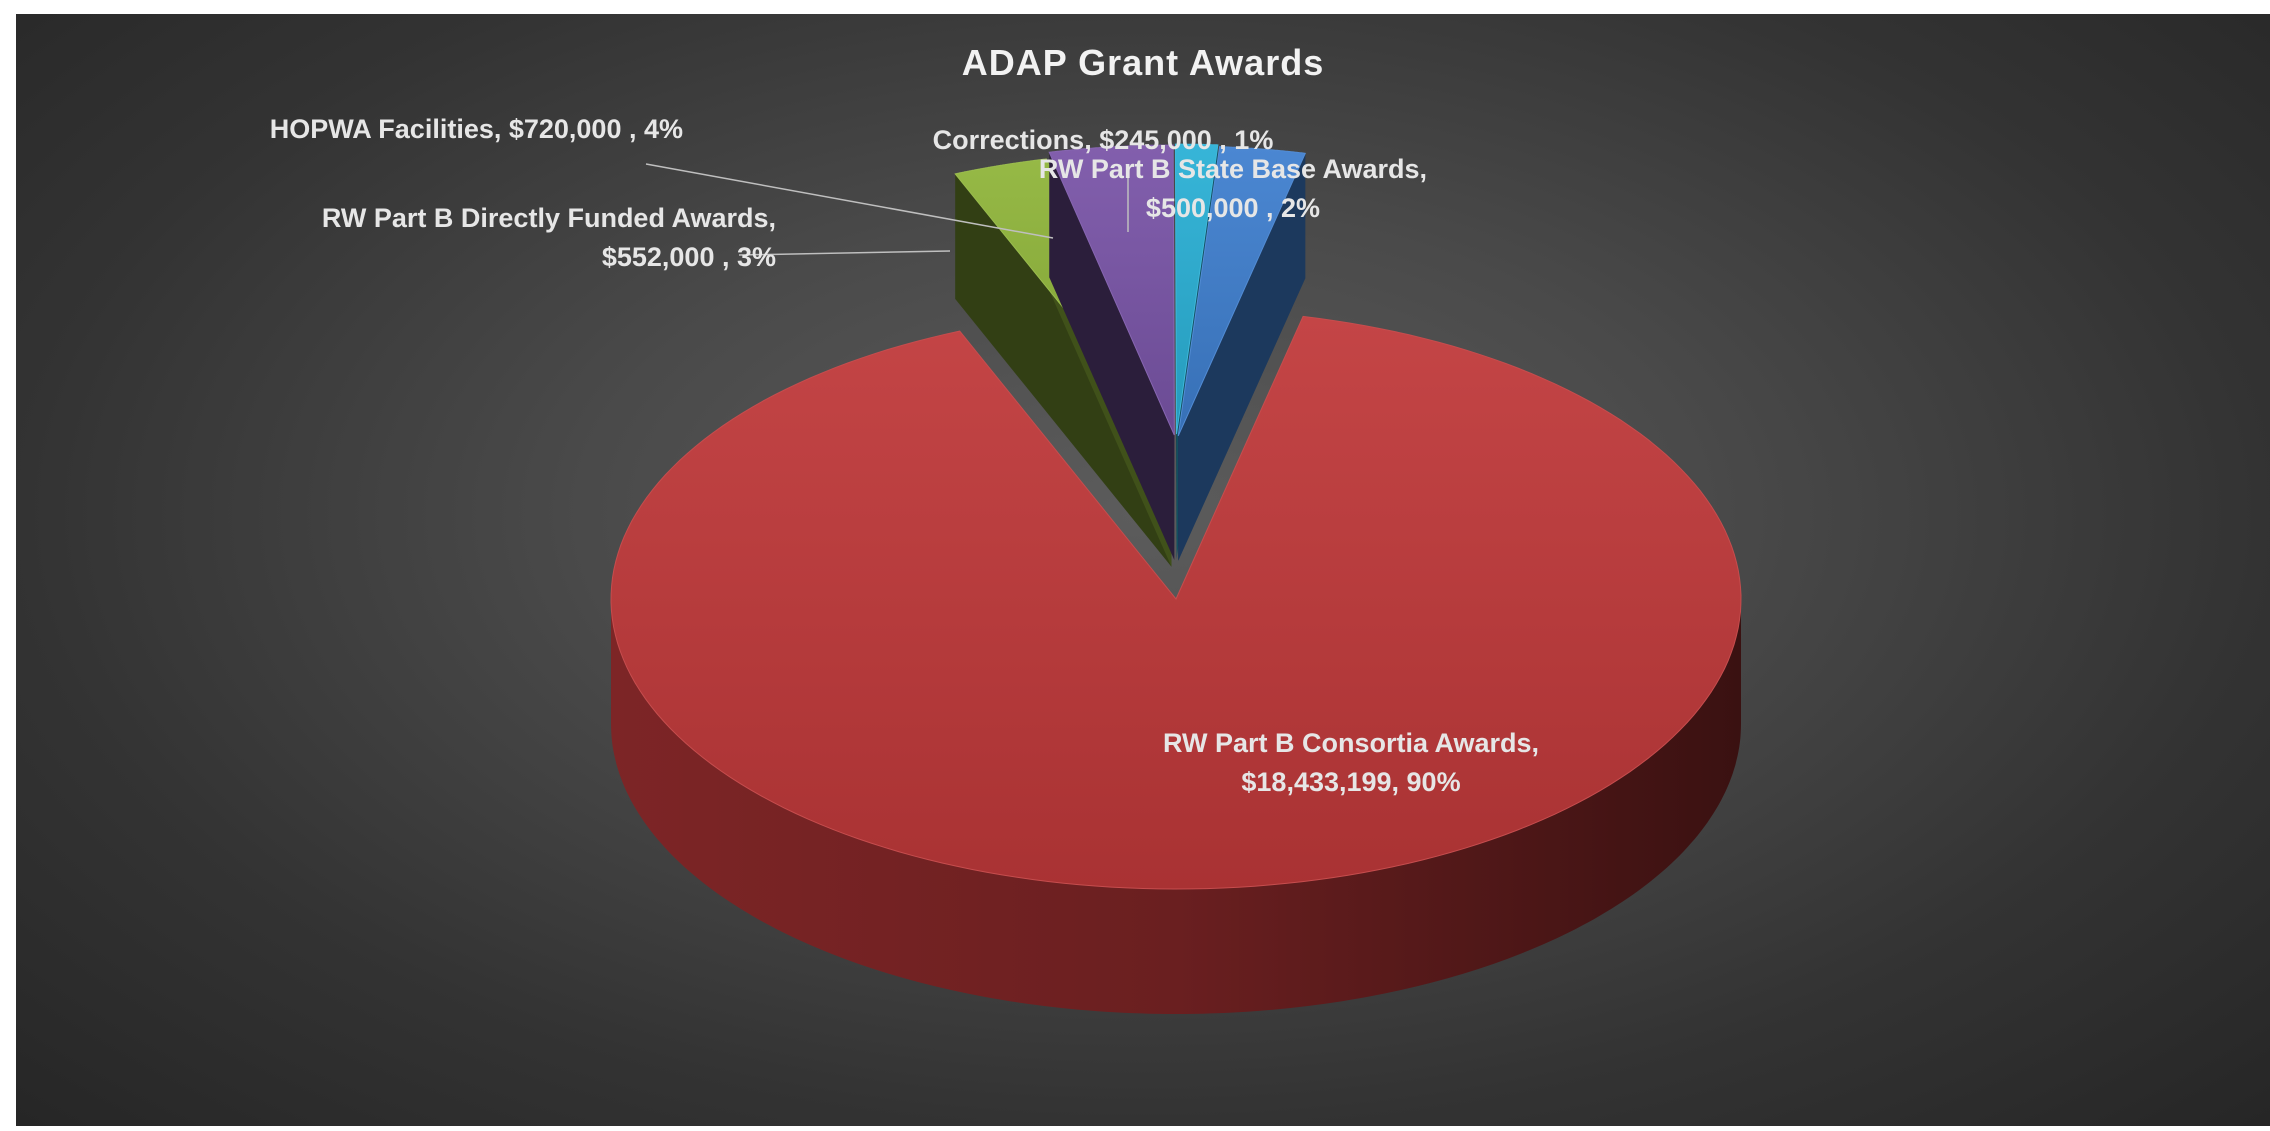 The width and height of the screenshot is (2270, 1131). What do you see at coordinates (1103, 140) in the screenshot?
I see `data-label-corrections: Corrections, $245,000 , 1%` at bounding box center [1103, 140].